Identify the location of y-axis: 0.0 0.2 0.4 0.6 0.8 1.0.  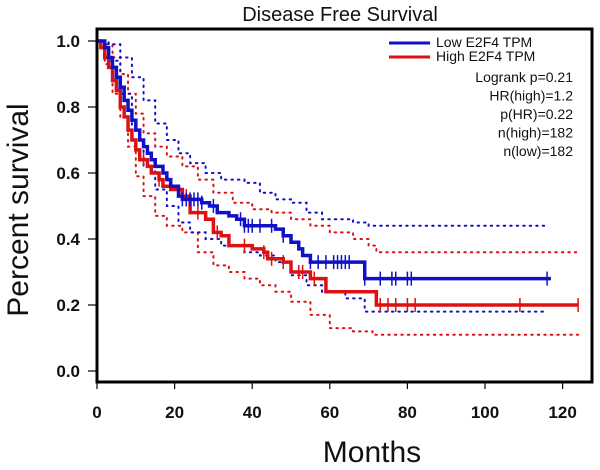
(76, 206).